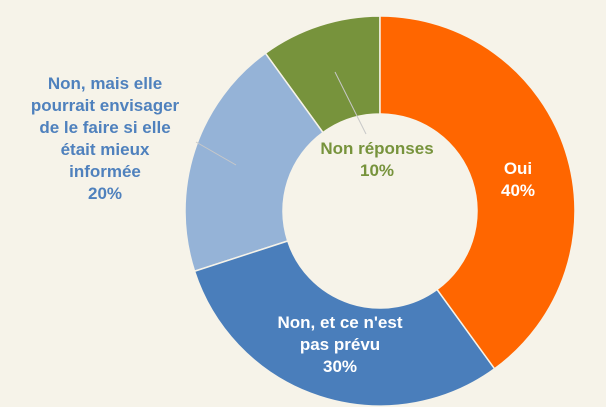  Describe the element at coordinates (518, 190) in the screenshot. I see `value-label: 40%` at that location.